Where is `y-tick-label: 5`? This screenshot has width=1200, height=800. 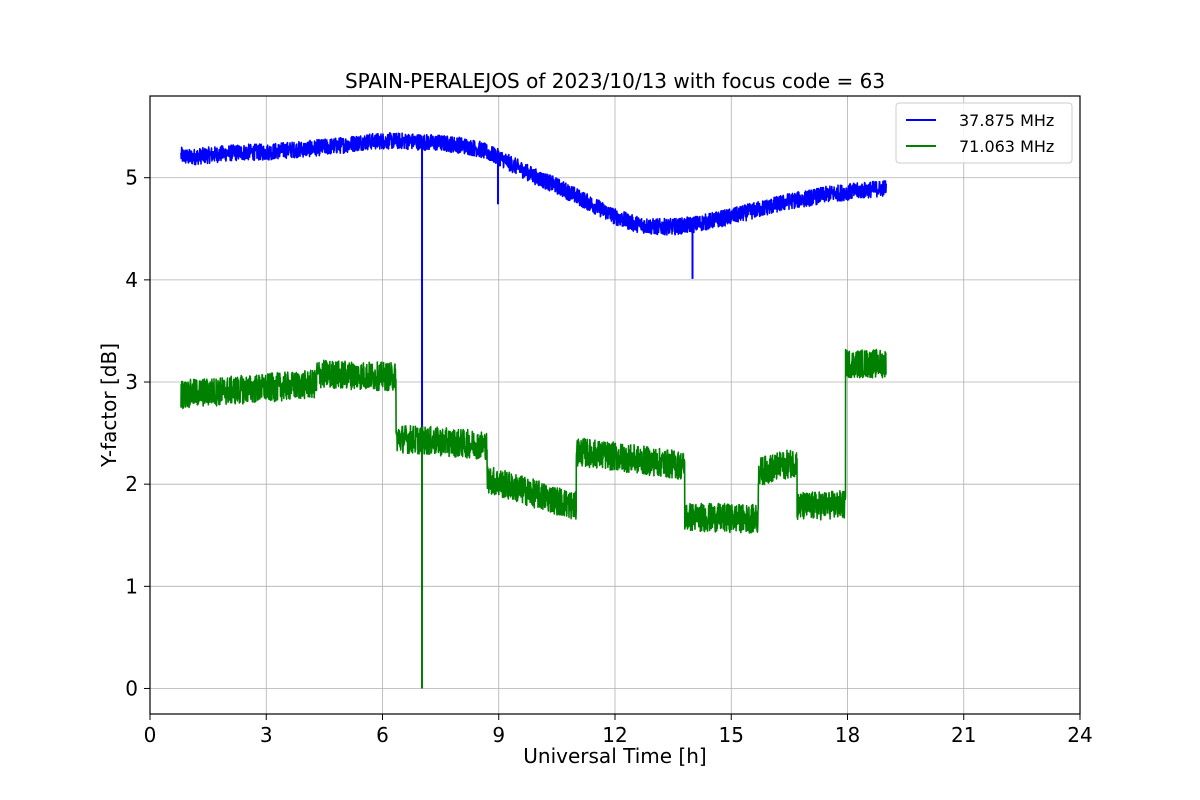
y-tick-label: 5 is located at coordinates (131, 178).